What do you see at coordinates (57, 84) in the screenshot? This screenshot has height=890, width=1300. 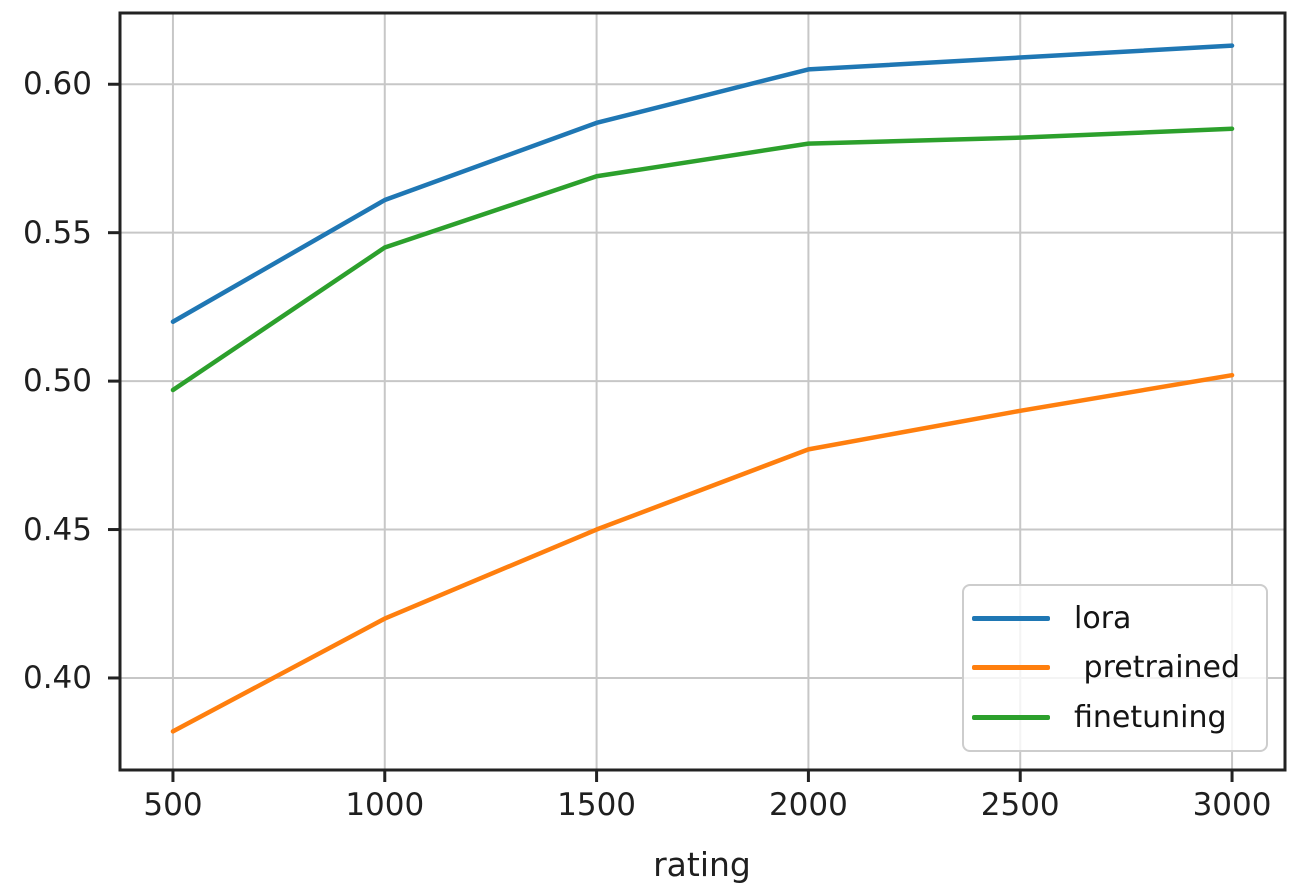 I see `y-tick-0.60: 0.60` at bounding box center [57, 84].